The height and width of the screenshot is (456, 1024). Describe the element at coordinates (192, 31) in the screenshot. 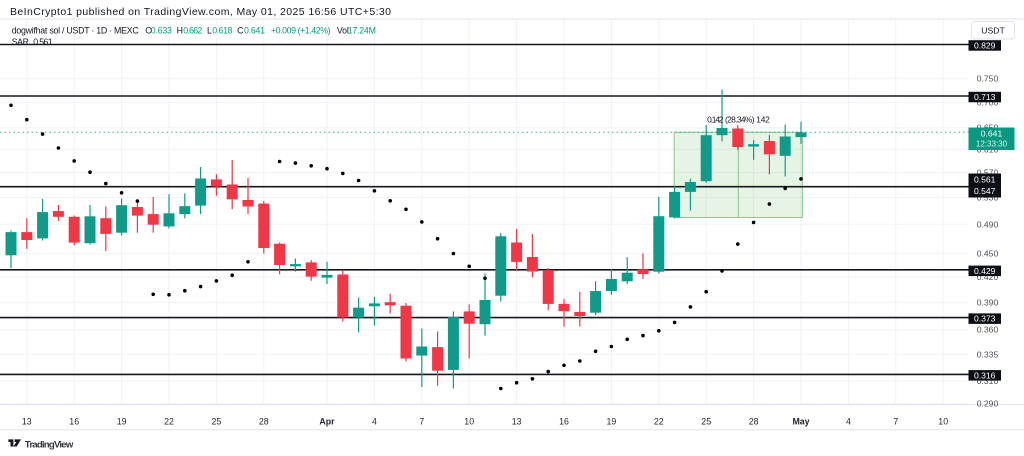

I see `svg-text: 0.662` at that location.